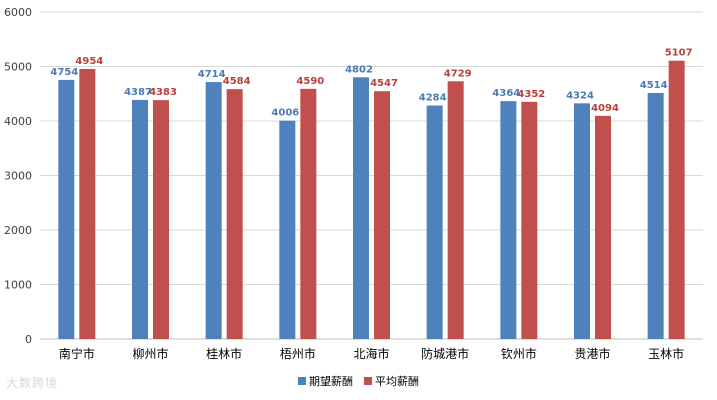  What do you see at coordinates (310, 81) in the screenshot?
I see `data-label: 4590` at bounding box center [310, 81].